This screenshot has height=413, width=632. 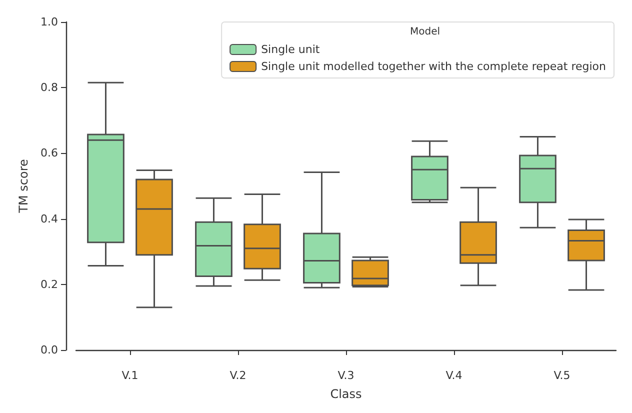 What do you see at coordinates (433, 66) in the screenshot?
I see `legend-label: Single unit modelled together with the complete repeat region` at bounding box center [433, 66].